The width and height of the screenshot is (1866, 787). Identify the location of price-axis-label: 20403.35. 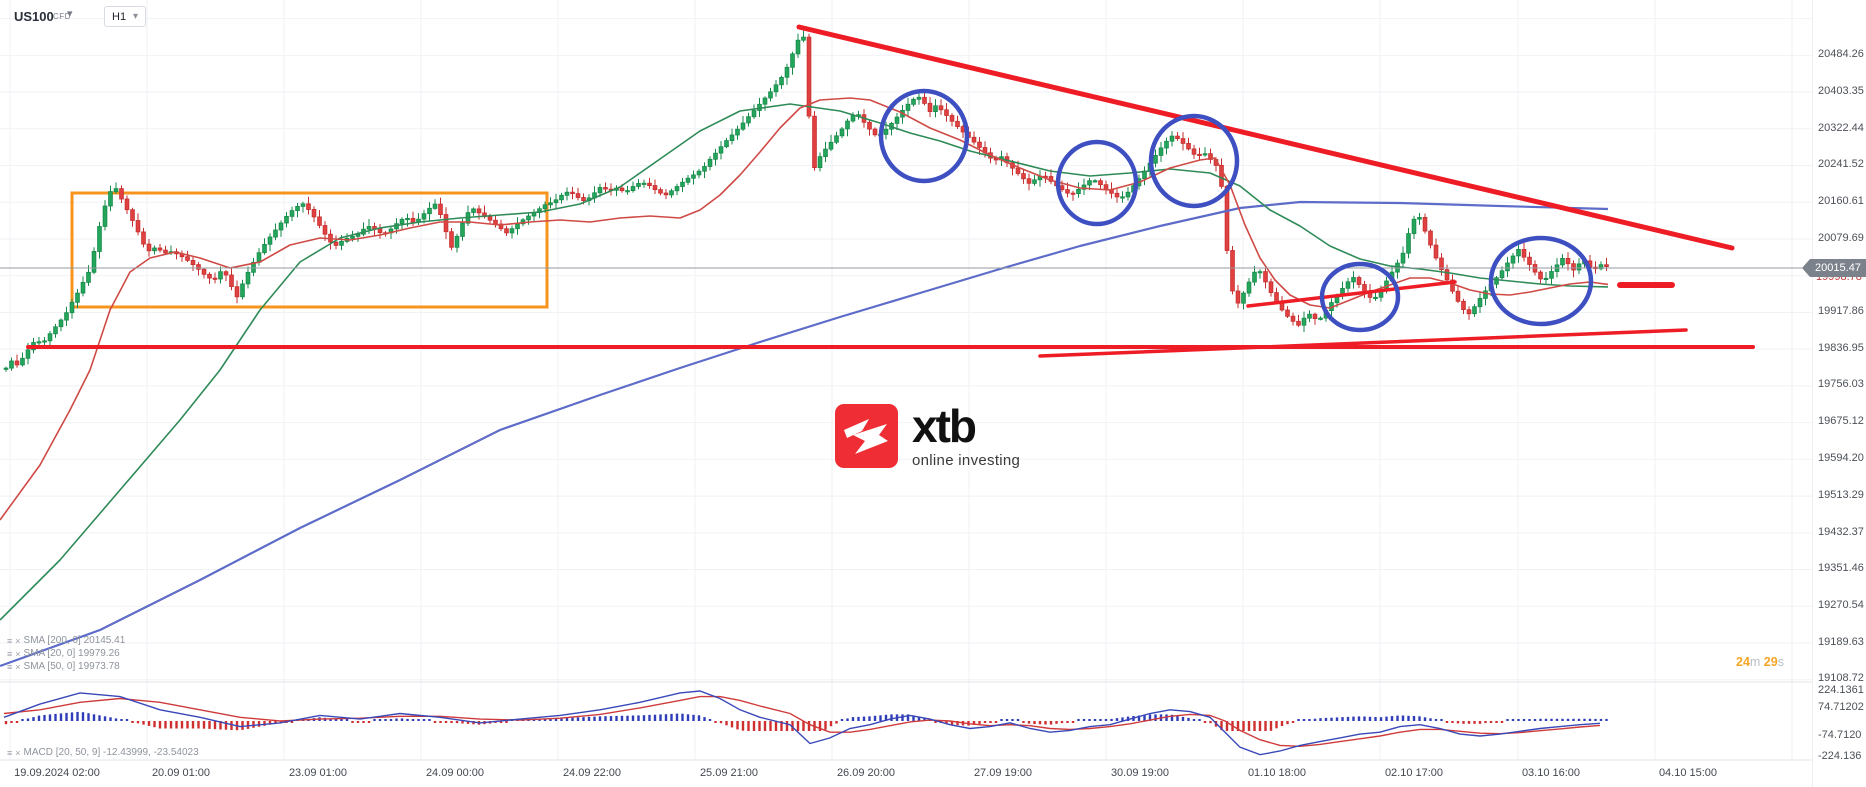
(1841, 91).